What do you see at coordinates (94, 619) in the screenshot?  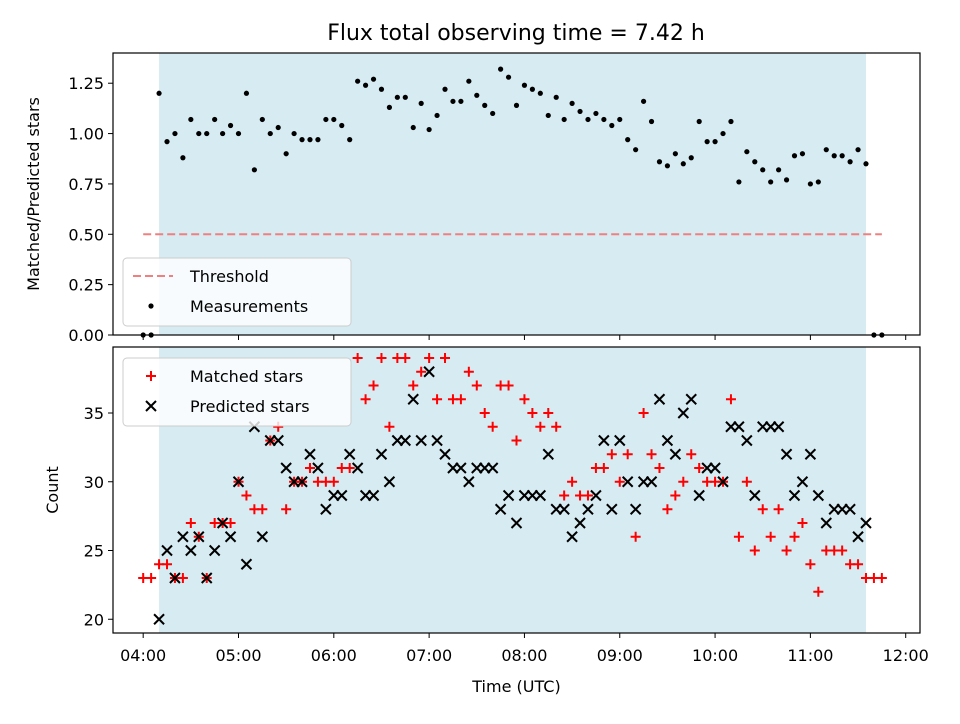 I see `y-tick-label: 20` at bounding box center [94, 619].